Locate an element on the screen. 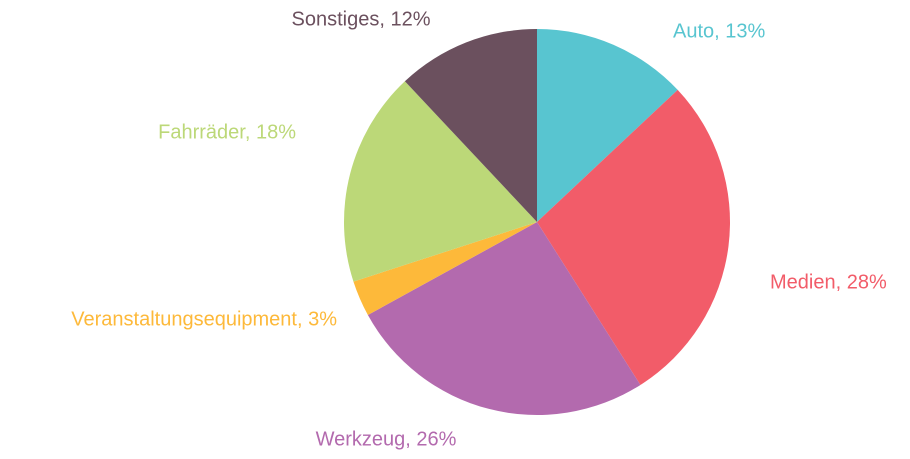 The width and height of the screenshot is (910, 459). data-label: Auto, 13% is located at coordinates (719, 31).